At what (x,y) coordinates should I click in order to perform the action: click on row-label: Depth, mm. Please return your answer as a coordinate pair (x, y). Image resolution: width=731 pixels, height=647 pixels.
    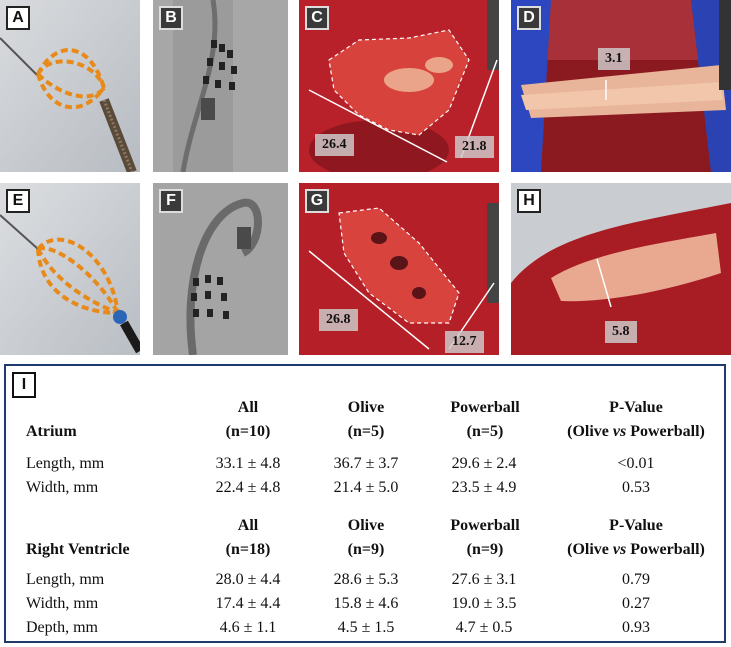
    Looking at the image, I should click on (62, 627).